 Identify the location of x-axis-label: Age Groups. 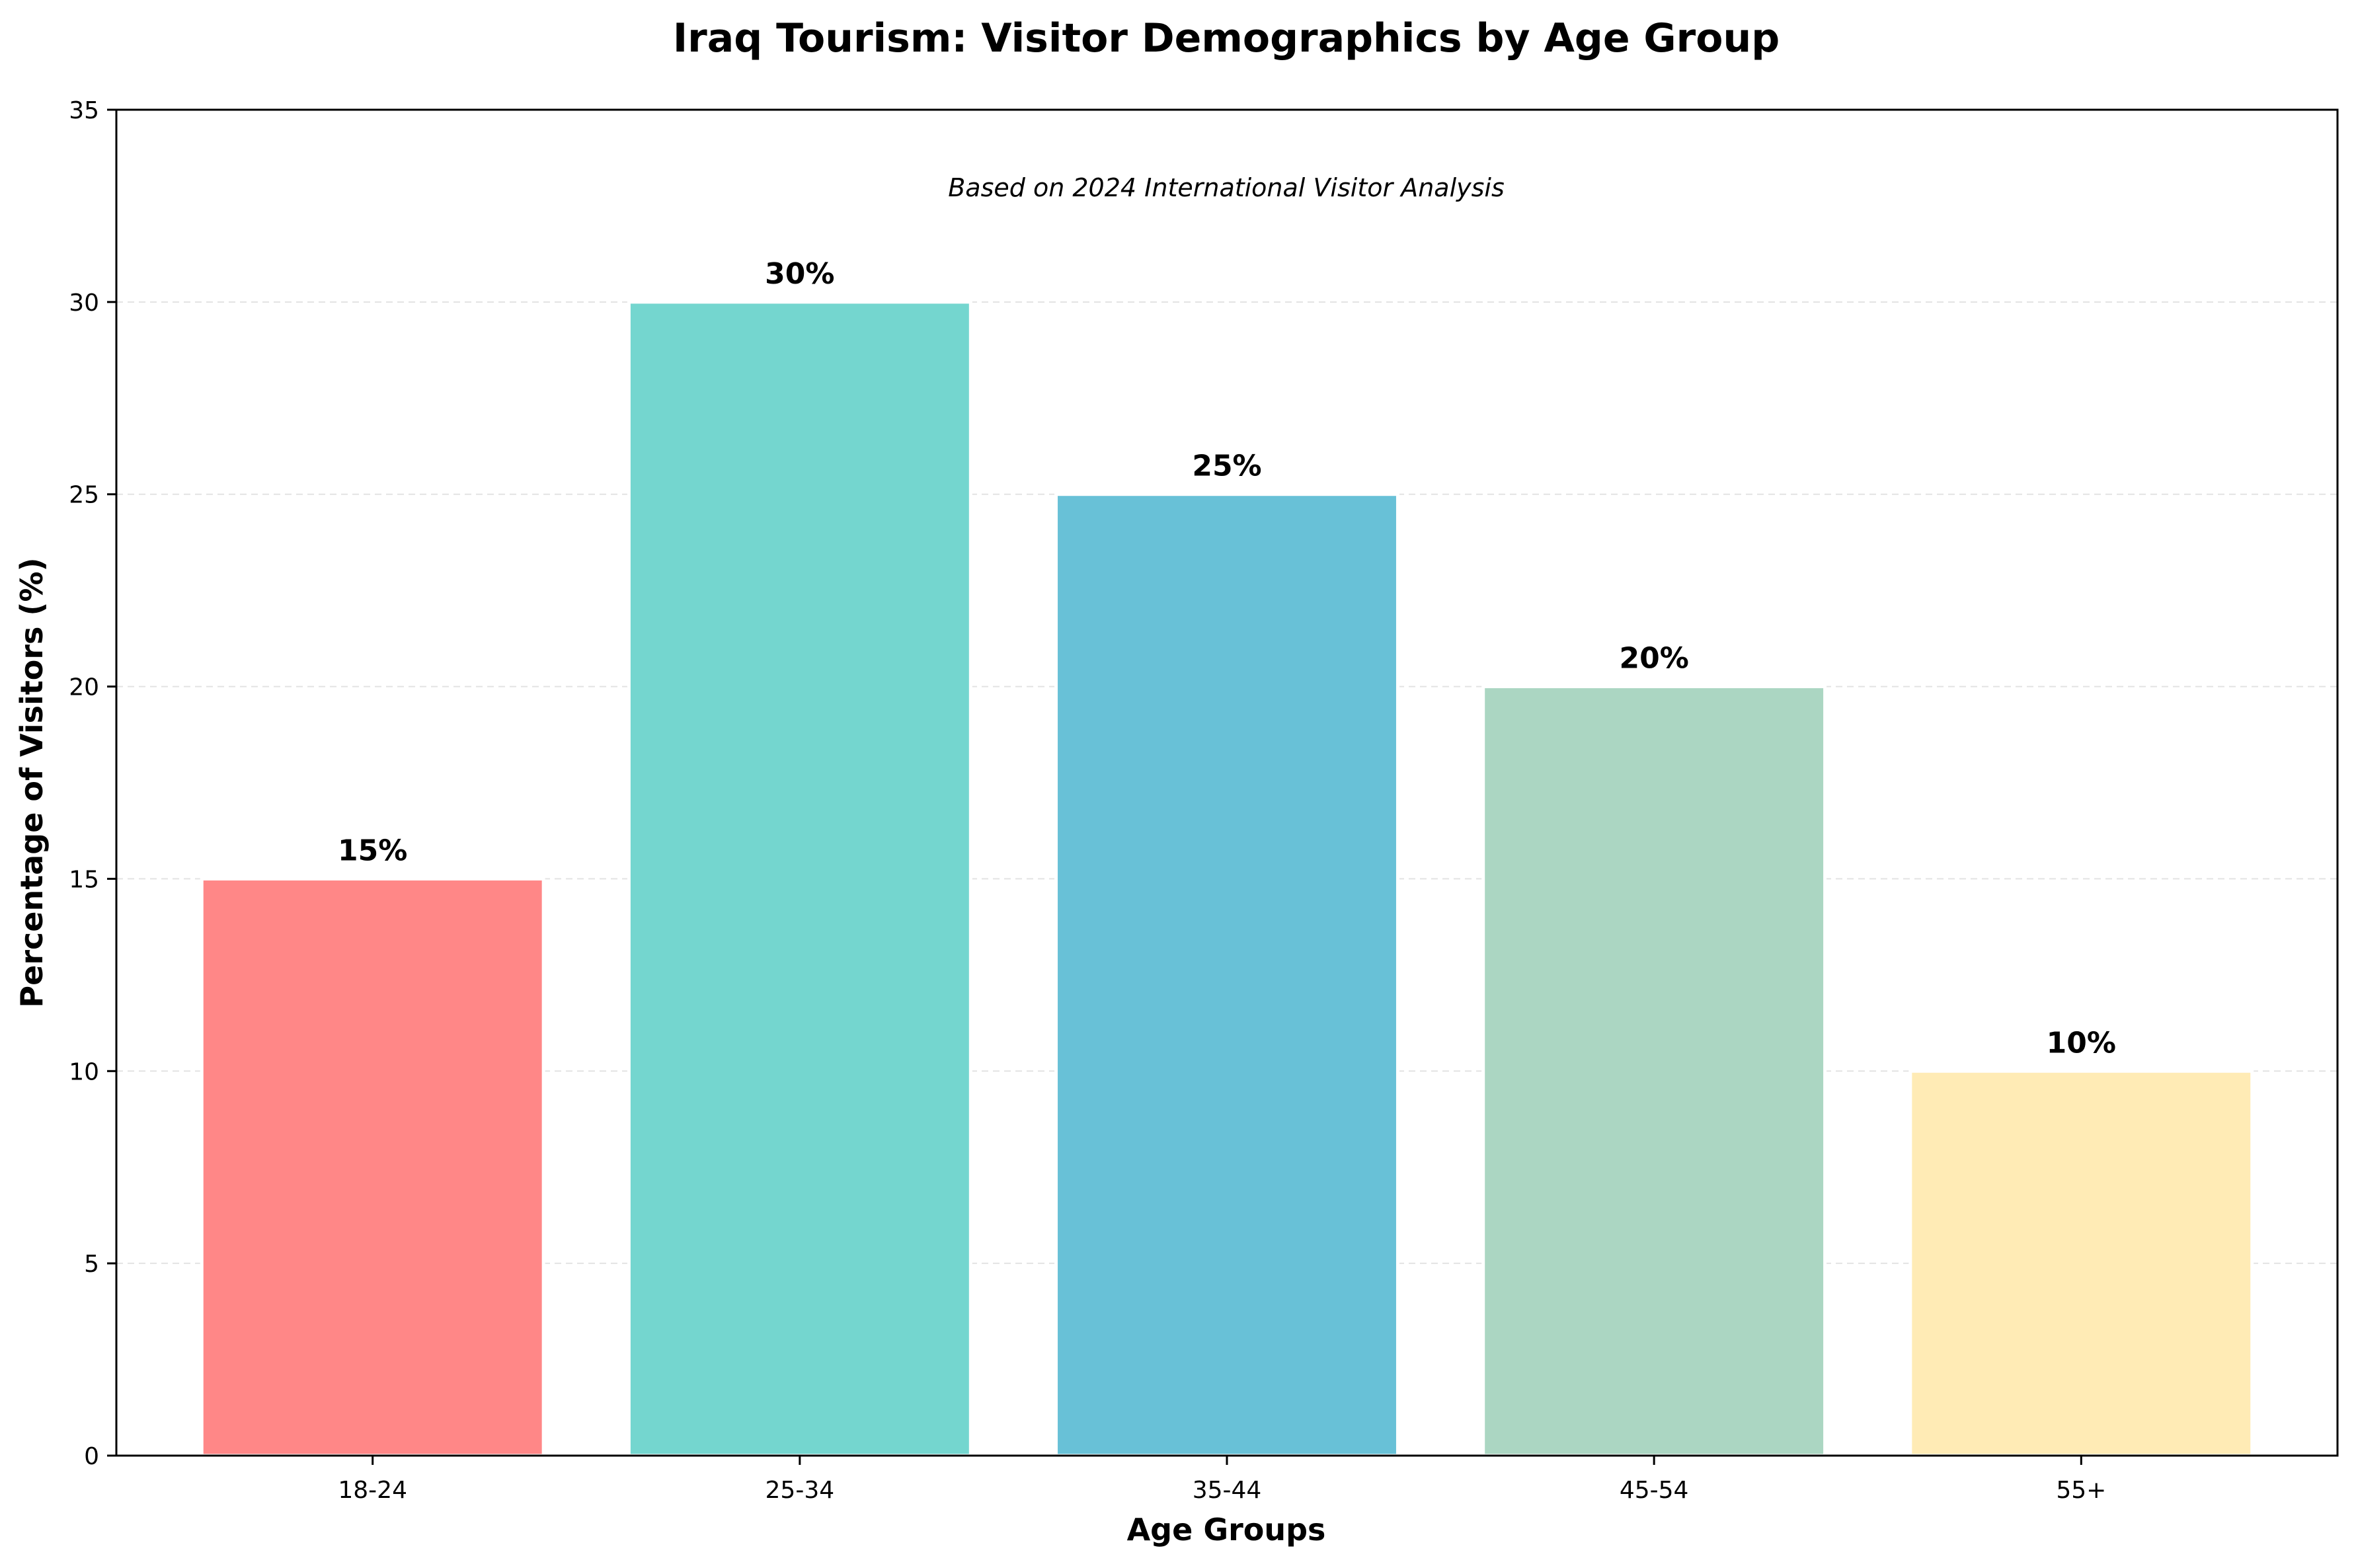
(1226, 1530).